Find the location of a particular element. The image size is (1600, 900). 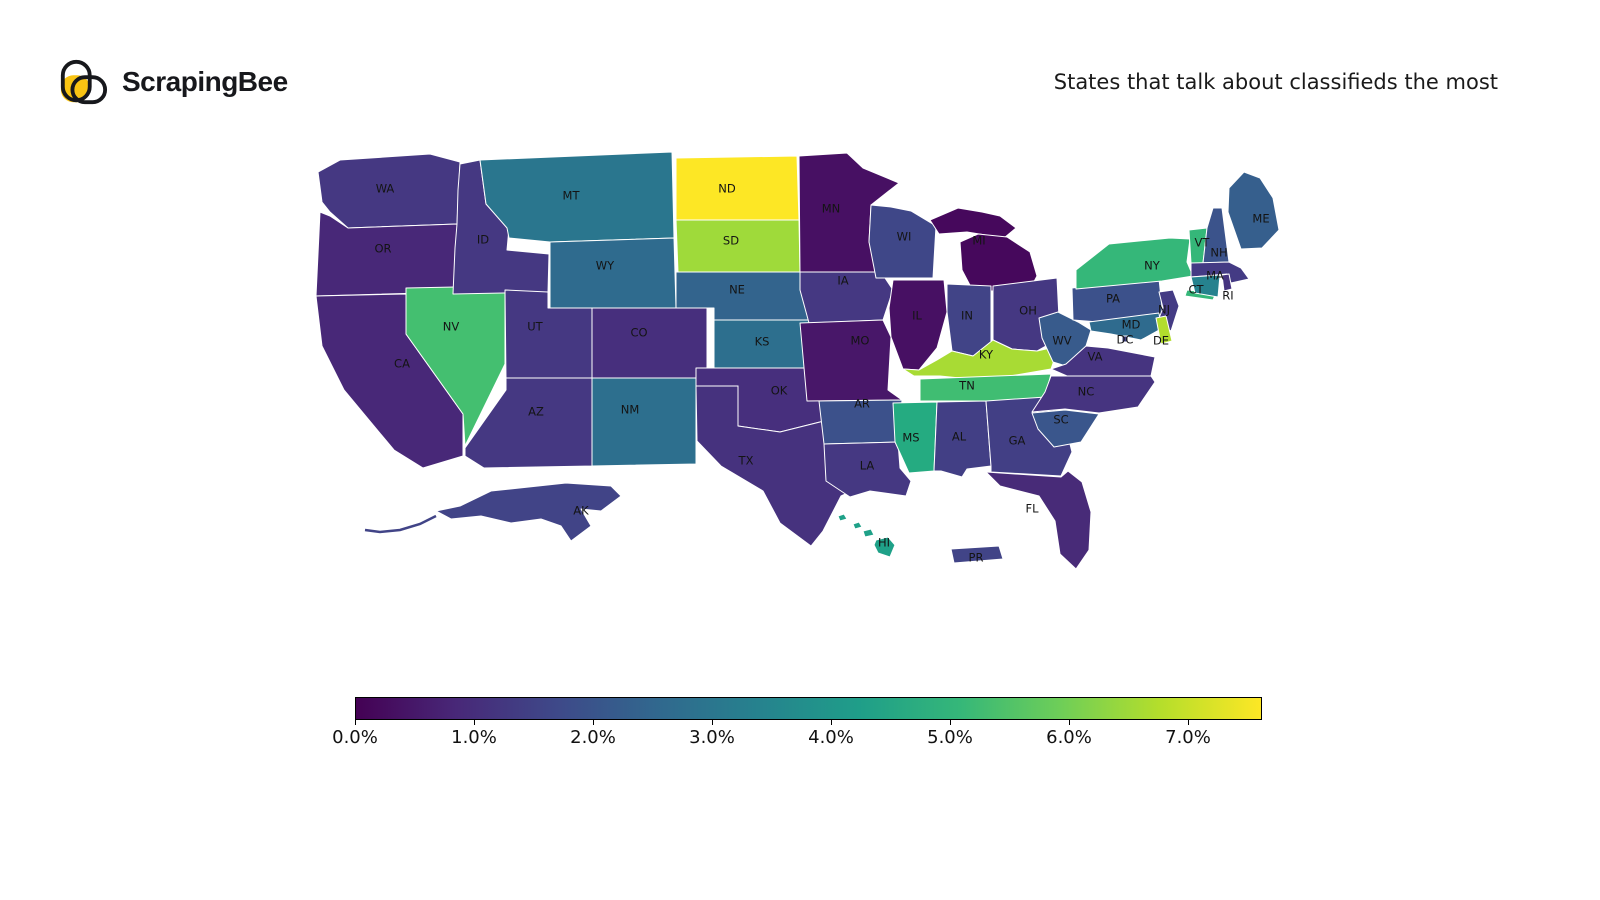

state-shape-CT is located at coordinates (1205, 286).